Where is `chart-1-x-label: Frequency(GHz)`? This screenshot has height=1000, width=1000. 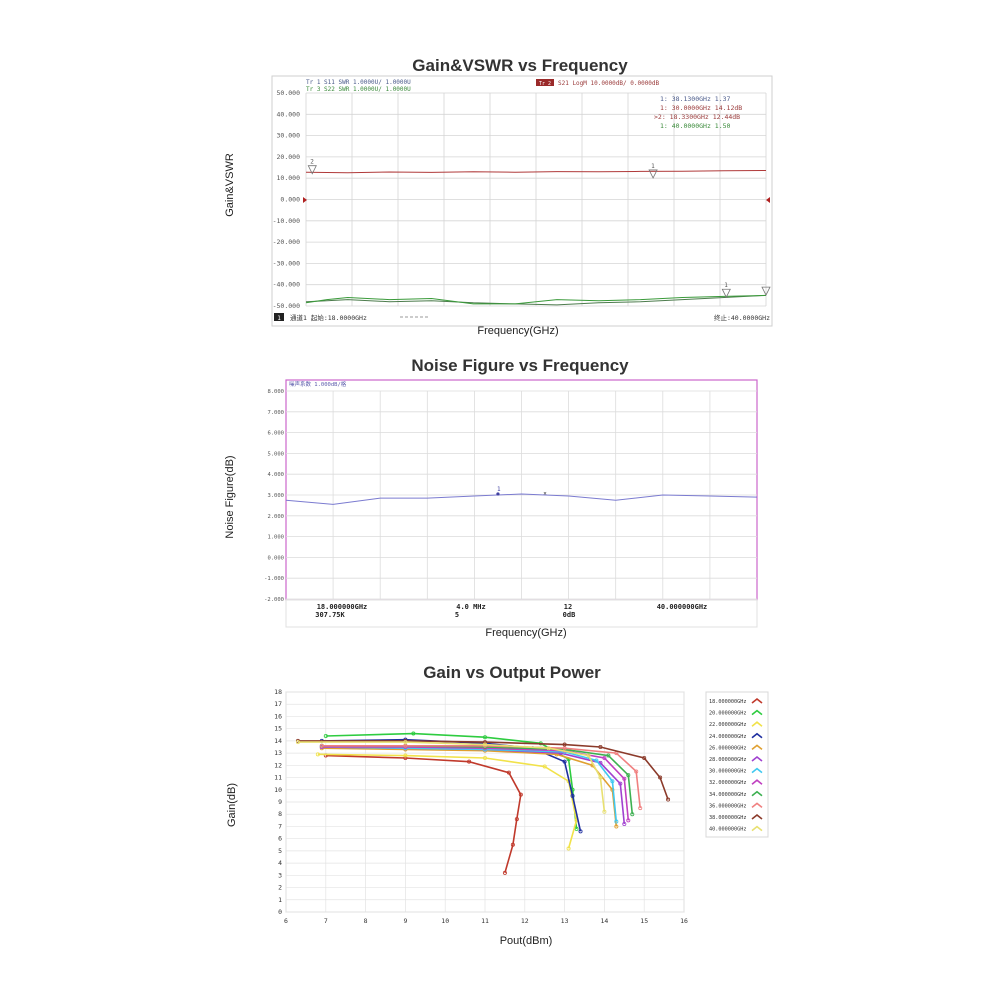 chart-1-x-label: Frequency(GHz) is located at coordinates (517, 331).